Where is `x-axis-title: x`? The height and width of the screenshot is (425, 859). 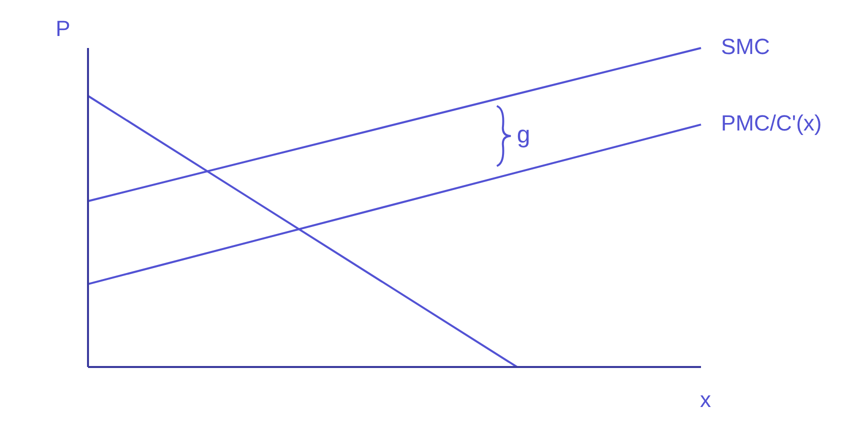 x-axis-title: x is located at coordinates (705, 399).